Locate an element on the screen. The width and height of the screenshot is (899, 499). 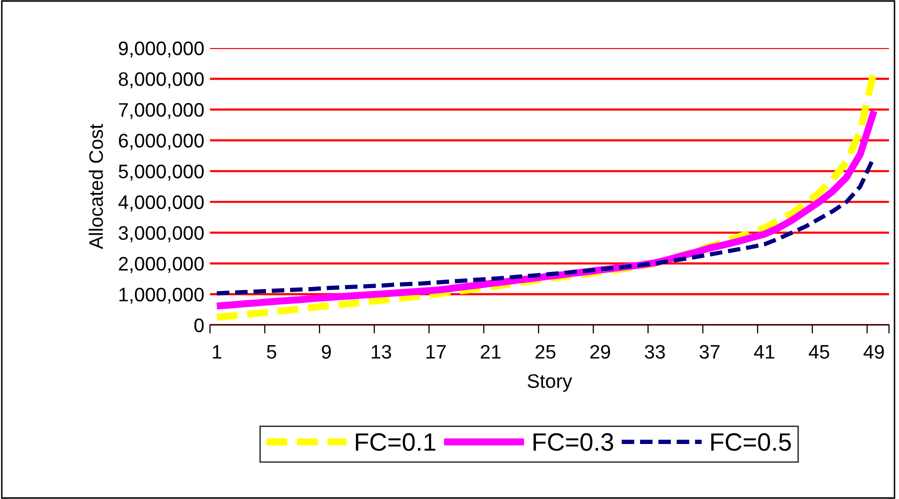
y-tick-label: 3,000,000 is located at coordinates (161, 234).